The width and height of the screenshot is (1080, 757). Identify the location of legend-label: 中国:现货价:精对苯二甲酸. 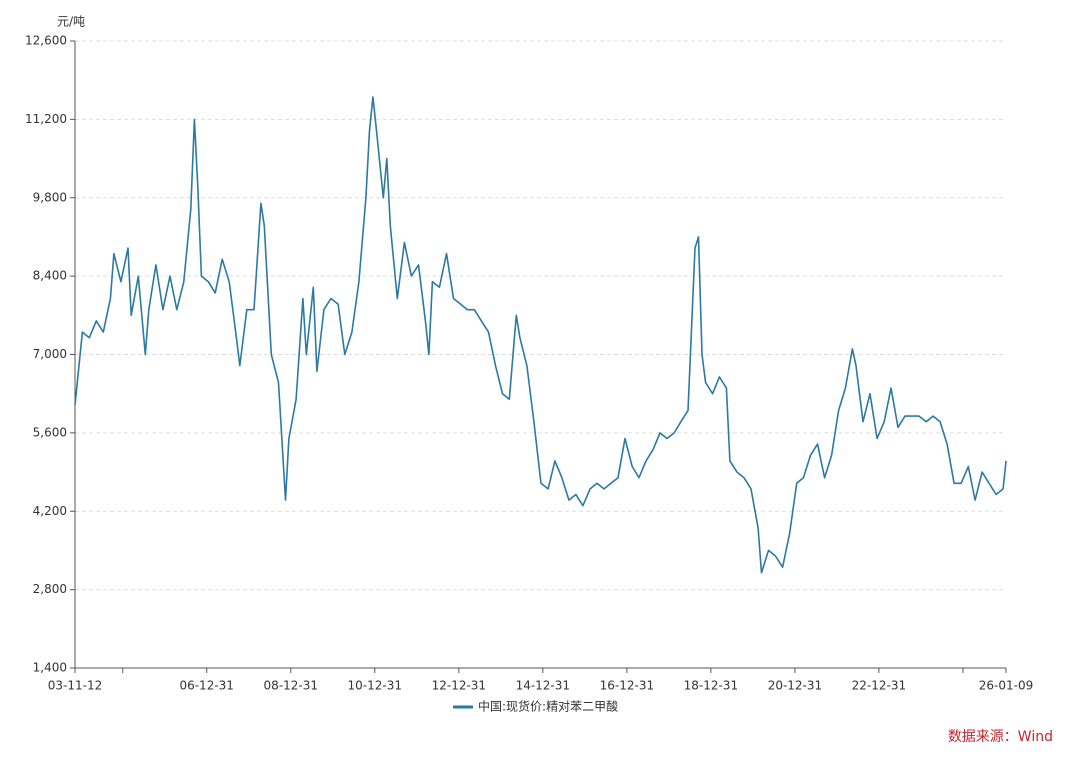
(548, 706).